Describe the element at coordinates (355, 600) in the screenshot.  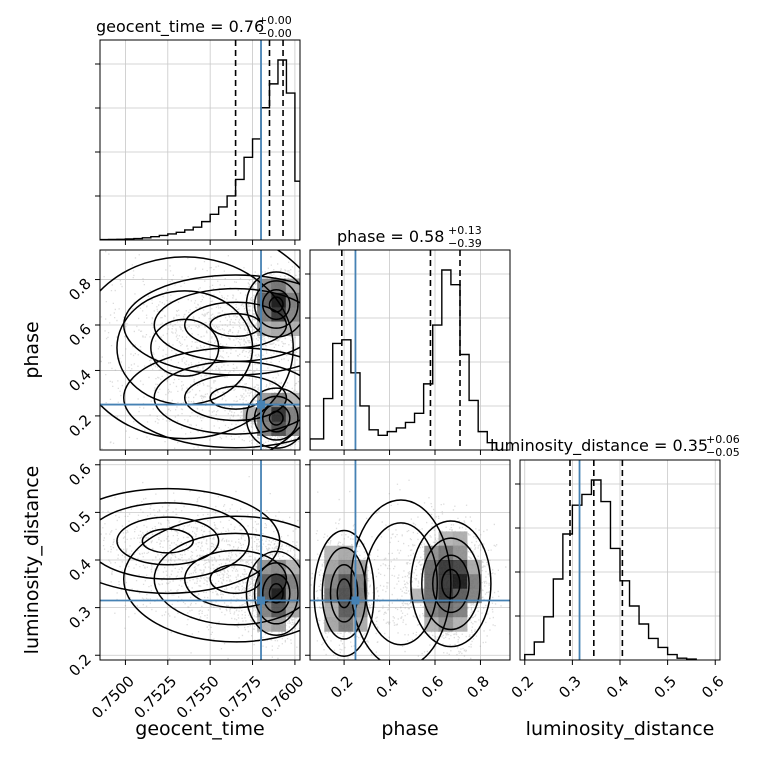
I see `luminosity-distance-vs-phase-truth-marker` at that location.